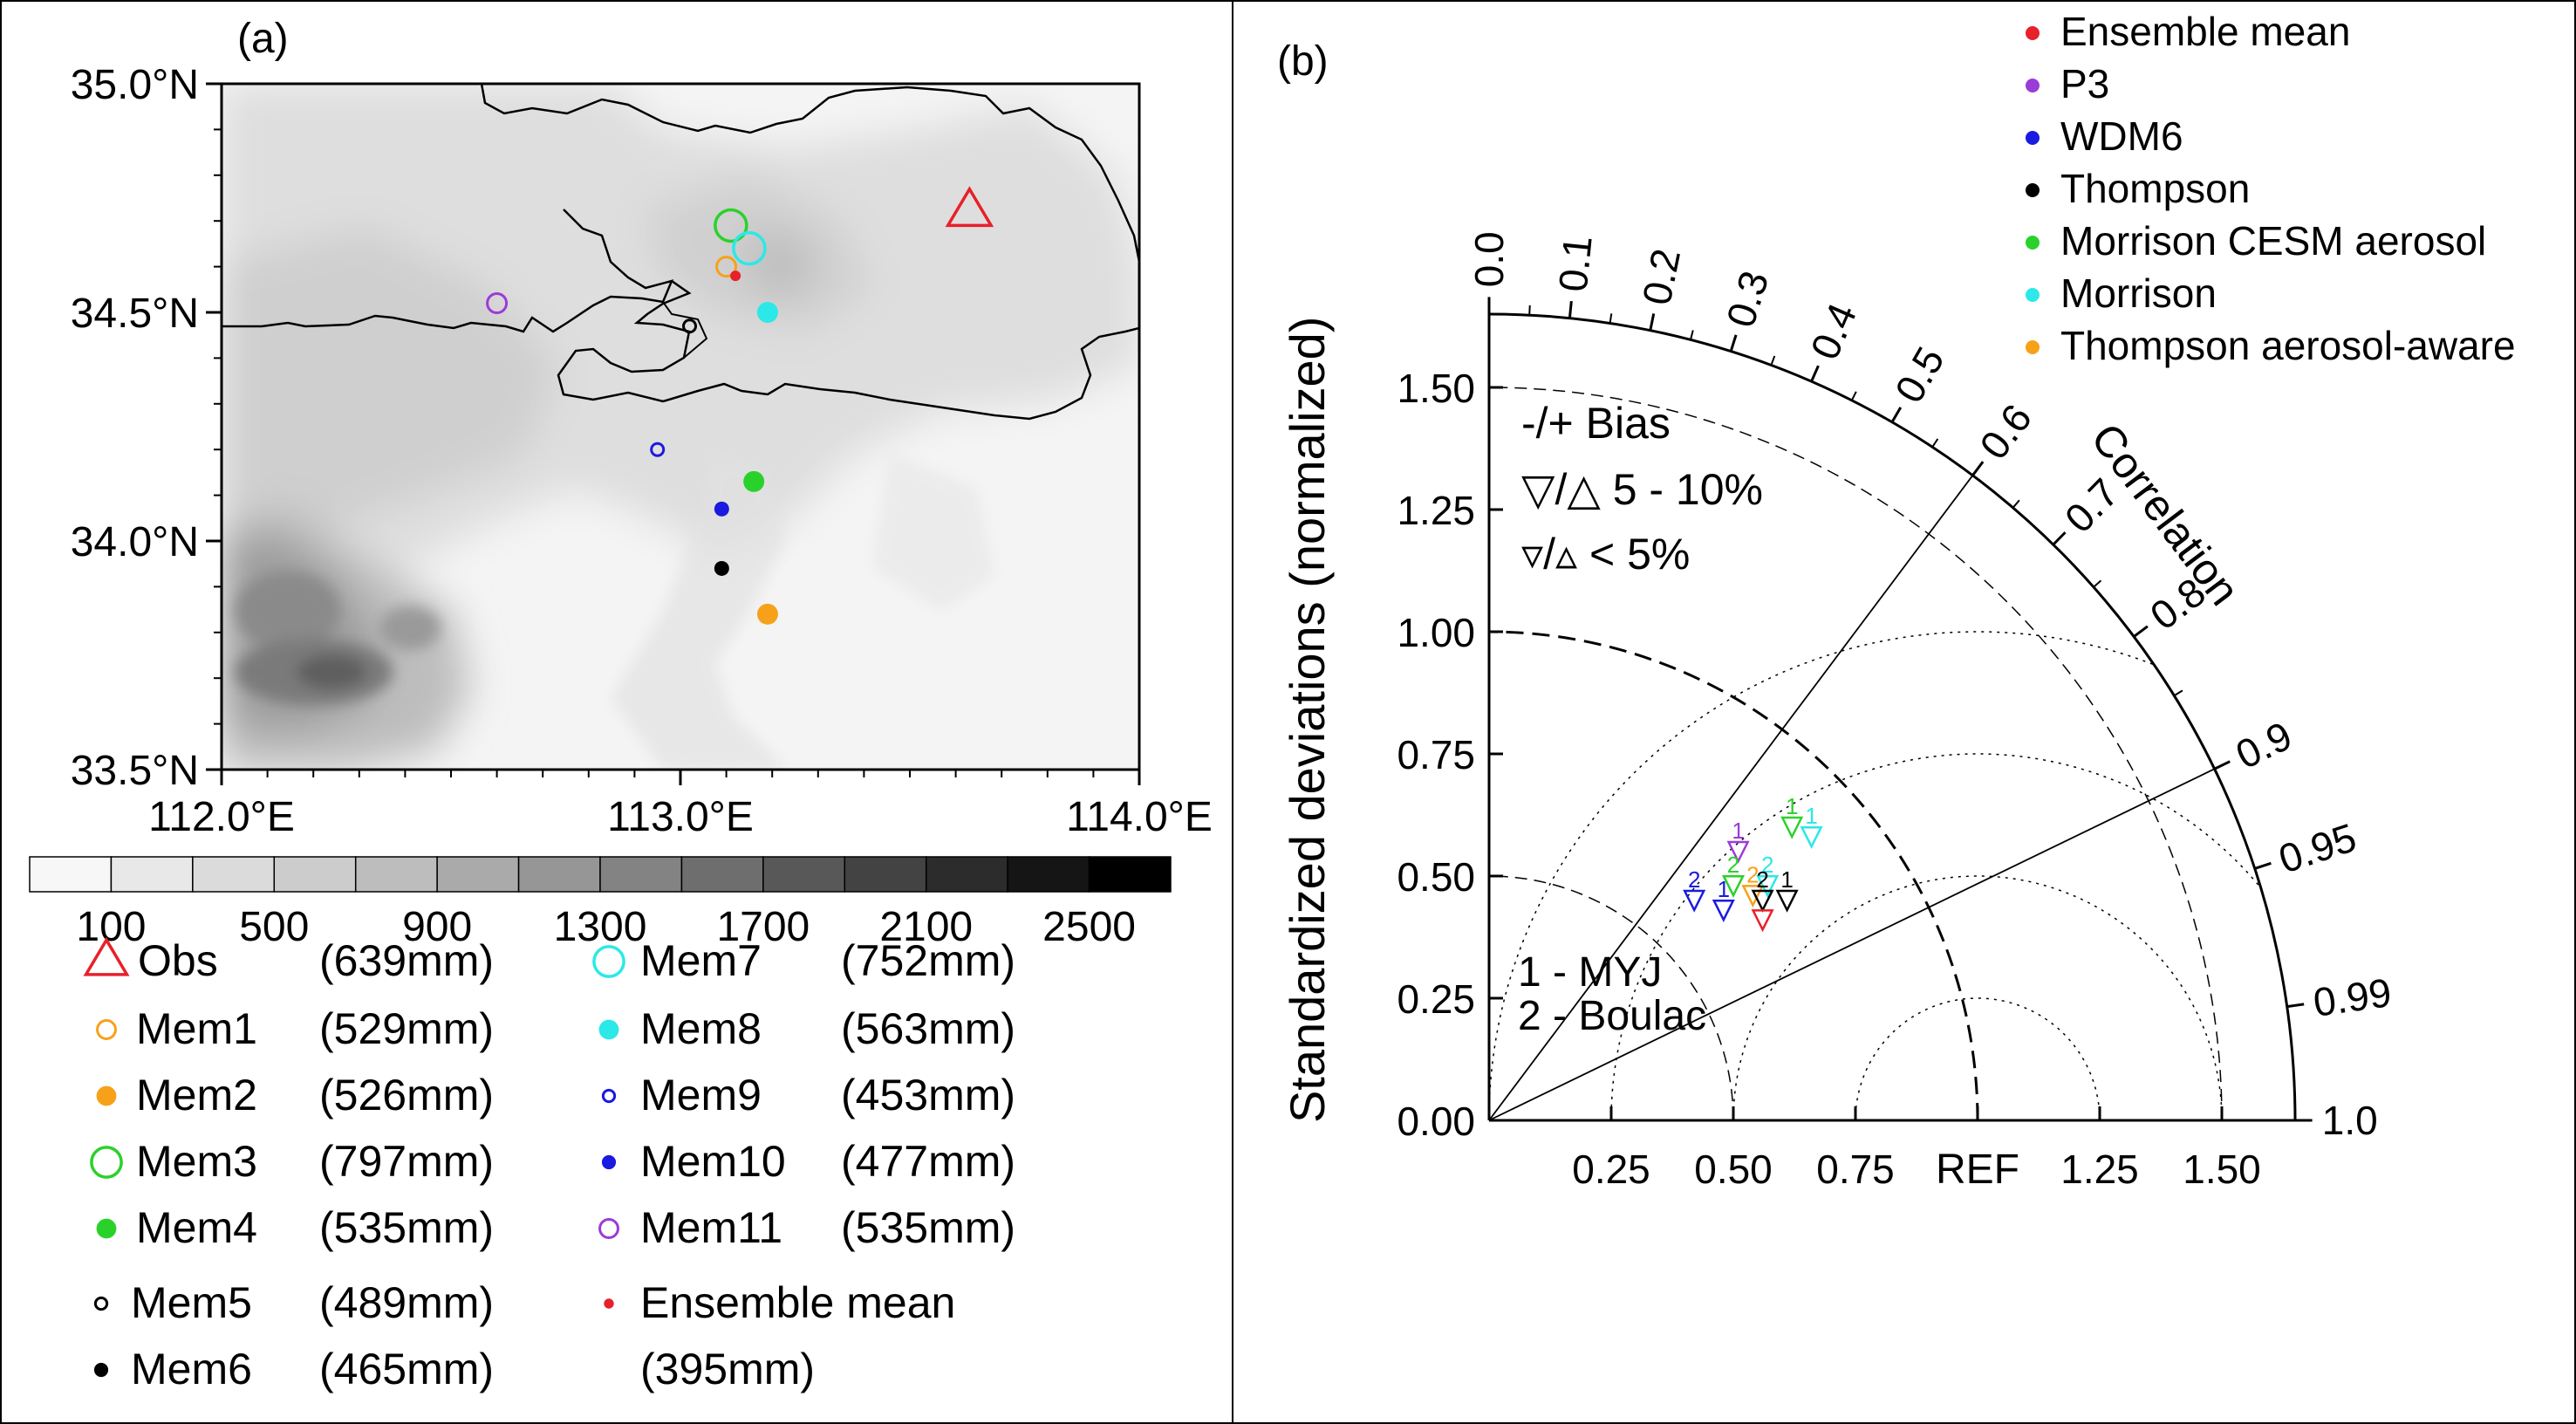 This screenshot has height=1424, width=2576. I want to click on x-tick-label: 112.0°E, so click(221, 817).